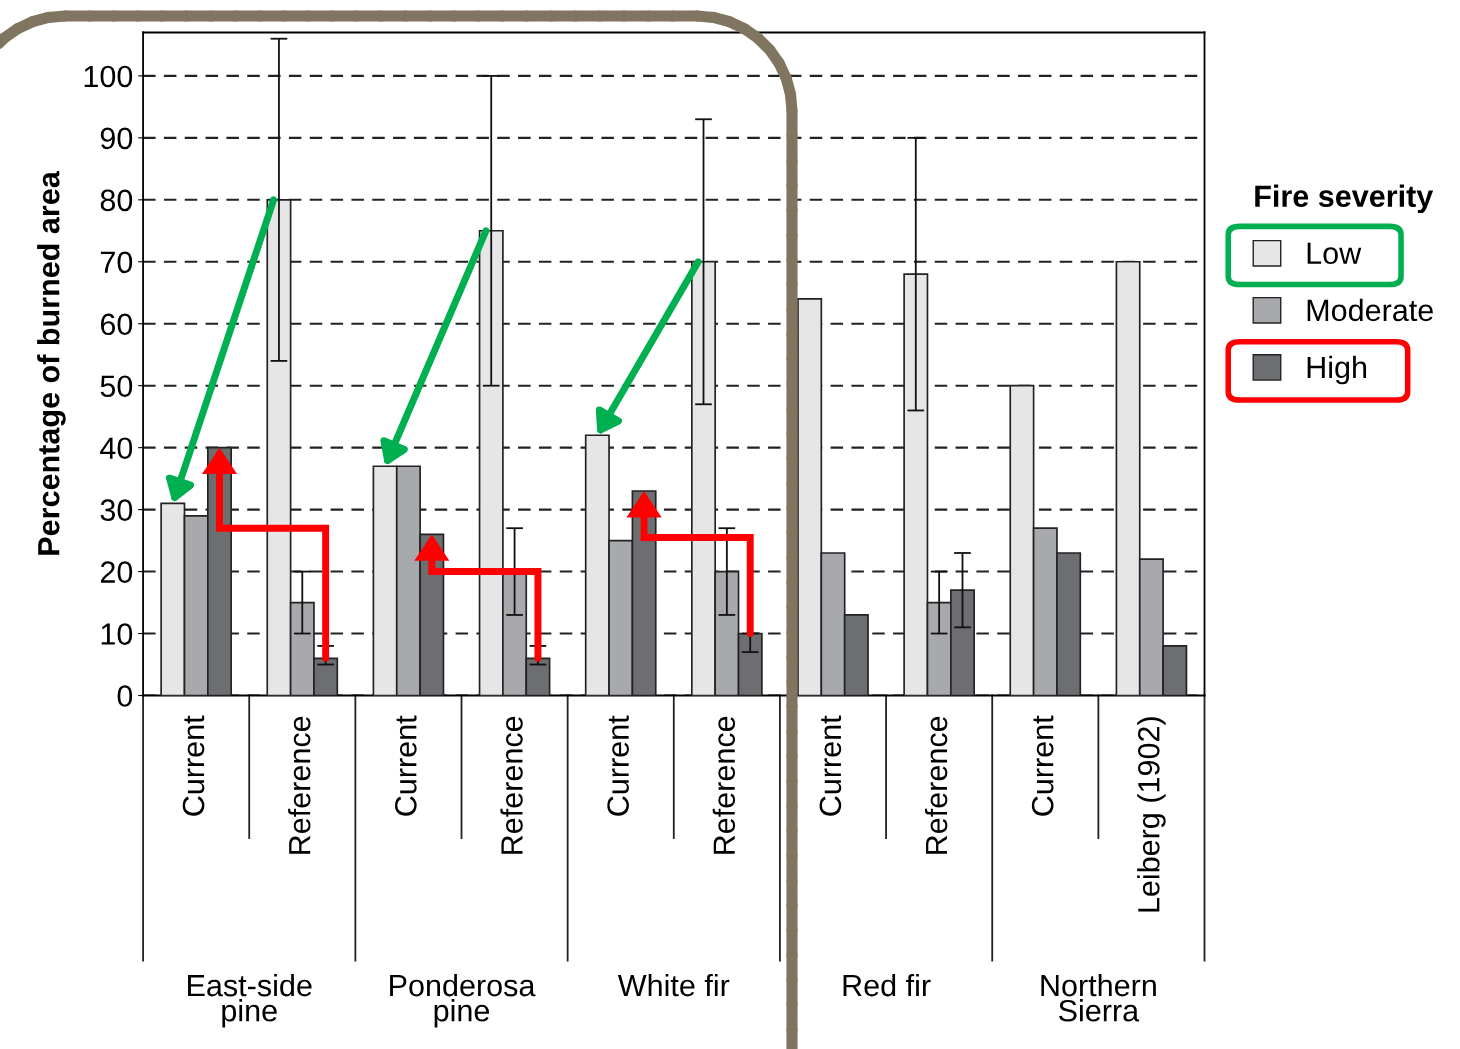 The image size is (1460, 1049). What do you see at coordinates (108, 76) in the screenshot?
I see `y-tick-label: 100` at bounding box center [108, 76].